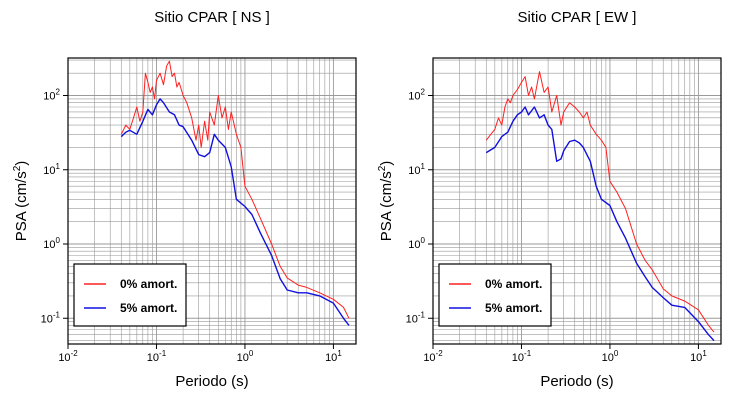 This screenshot has height=400, width=730. I want to click on chart-title: Sitio CPAR [ NS ], so click(212, 17).